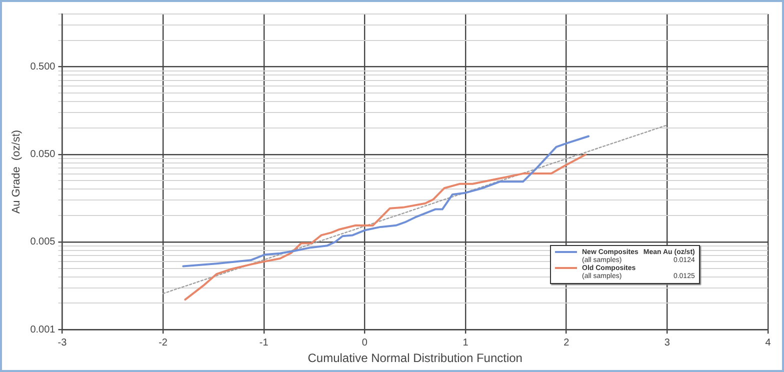  What do you see at coordinates (43, 242) in the screenshot?
I see `y-tick-label: 0.005` at bounding box center [43, 242].